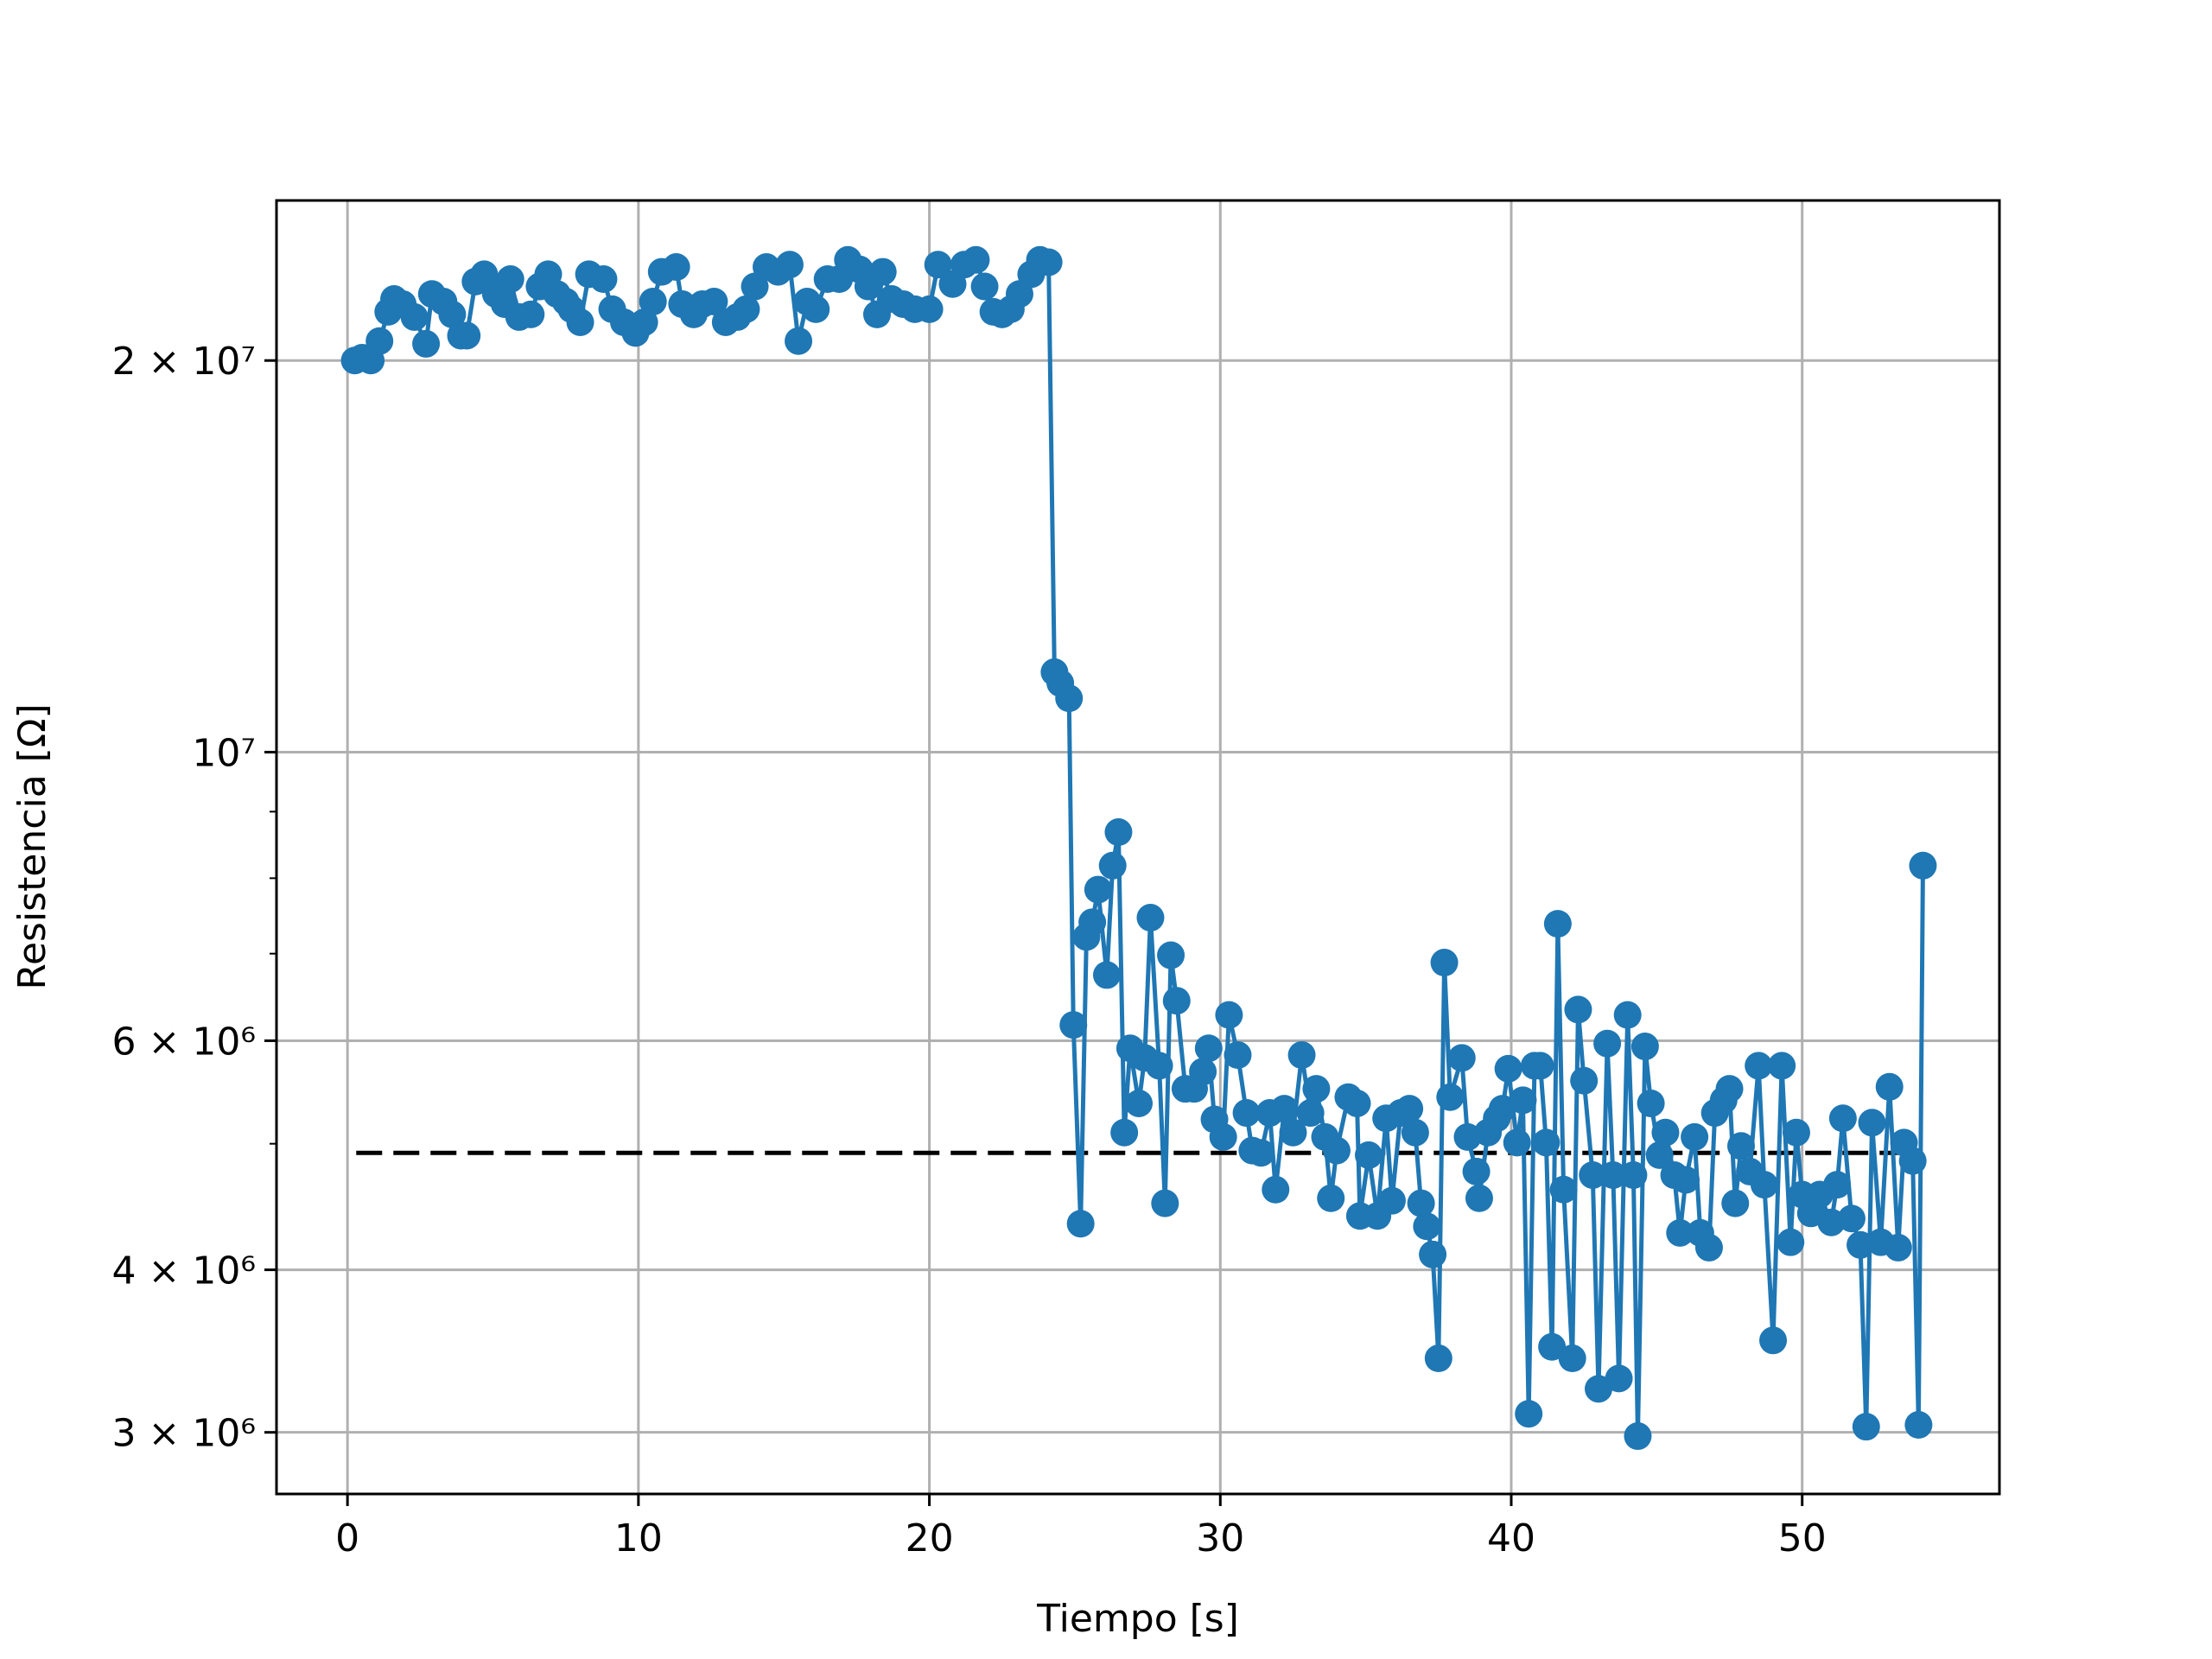 Image resolution: width=2212 pixels, height=1659 pixels. What do you see at coordinates (1802, 1538) in the screenshot?
I see `x-tick-label: 50` at bounding box center [1802, 1538].